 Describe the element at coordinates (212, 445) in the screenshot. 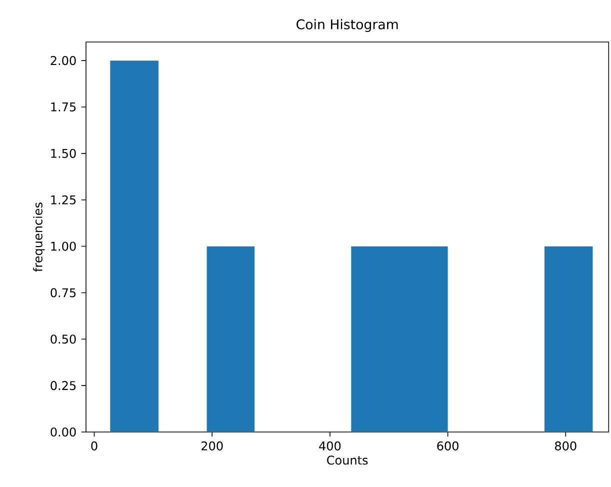

I see `x-tick-label: 200` at that location.